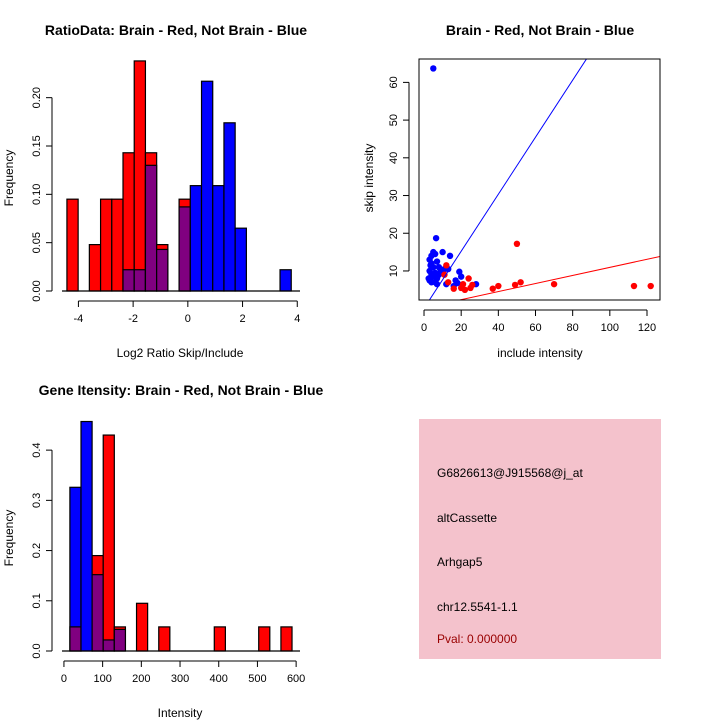  What do you see at coordinates (394, 271) in the screenshot?
I see `scatter-y-tick-label: 10` at bounding box center [394, 271].